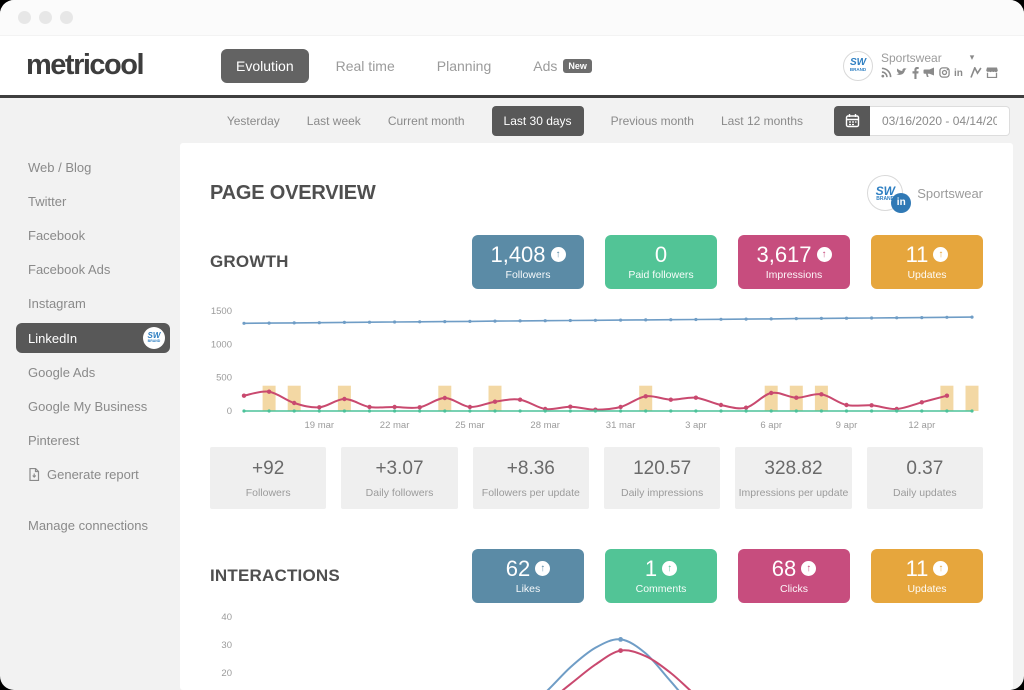 The image size is (1024, 690). Describe the element at coordinates (924, 492) in the screenshot. I see `stat-label: Daily updates` at that location.